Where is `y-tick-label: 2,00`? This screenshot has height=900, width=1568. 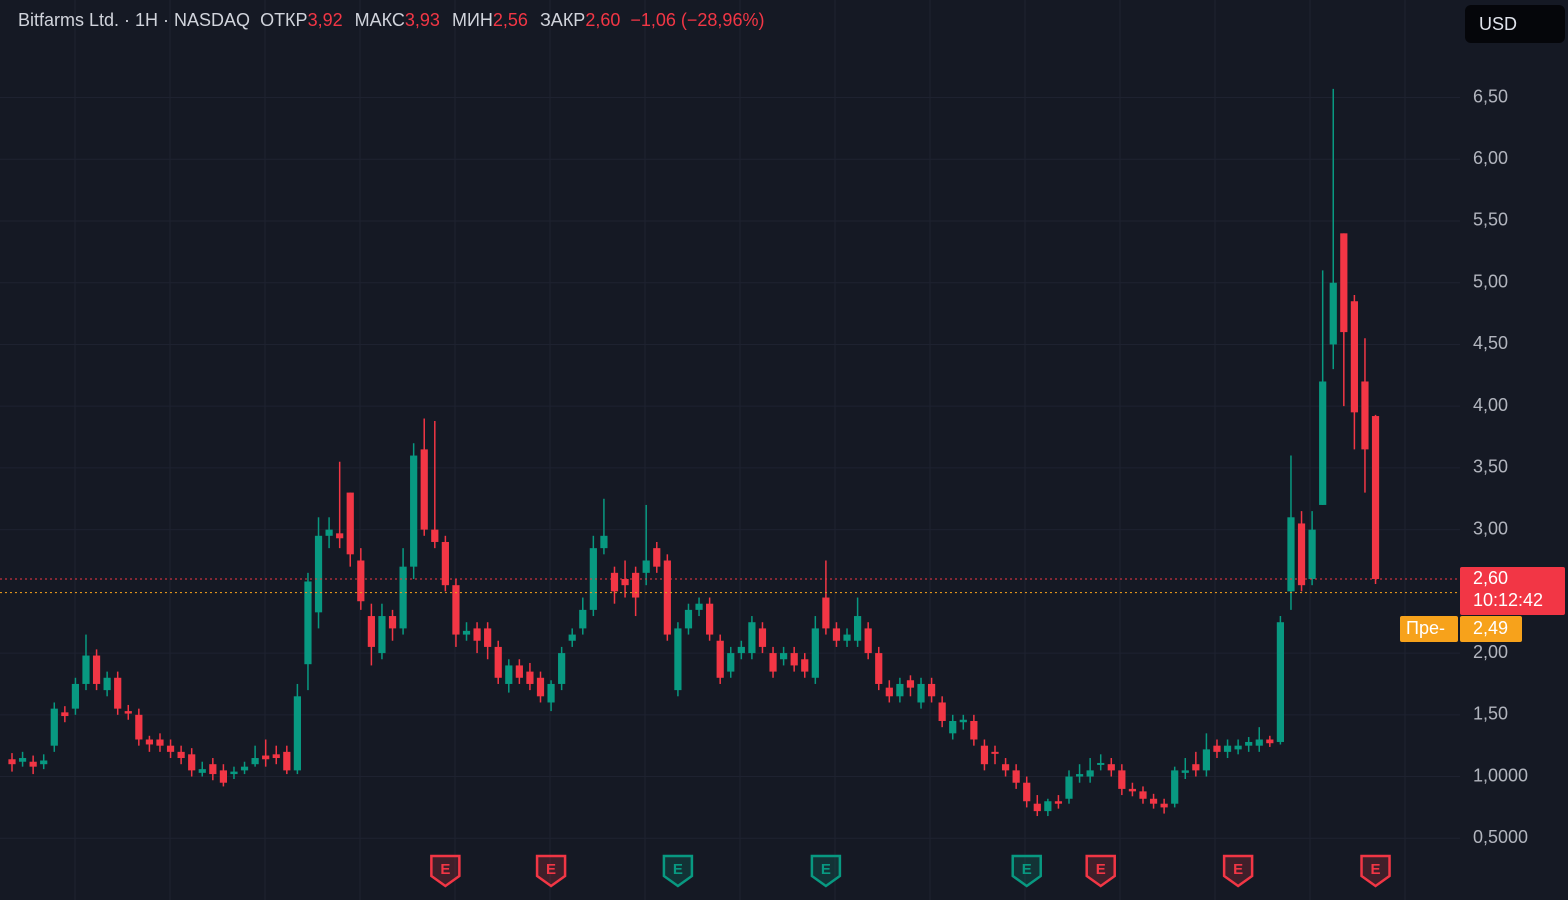 y-tick-label: 2,00 is located at coordinates (1490, 652).